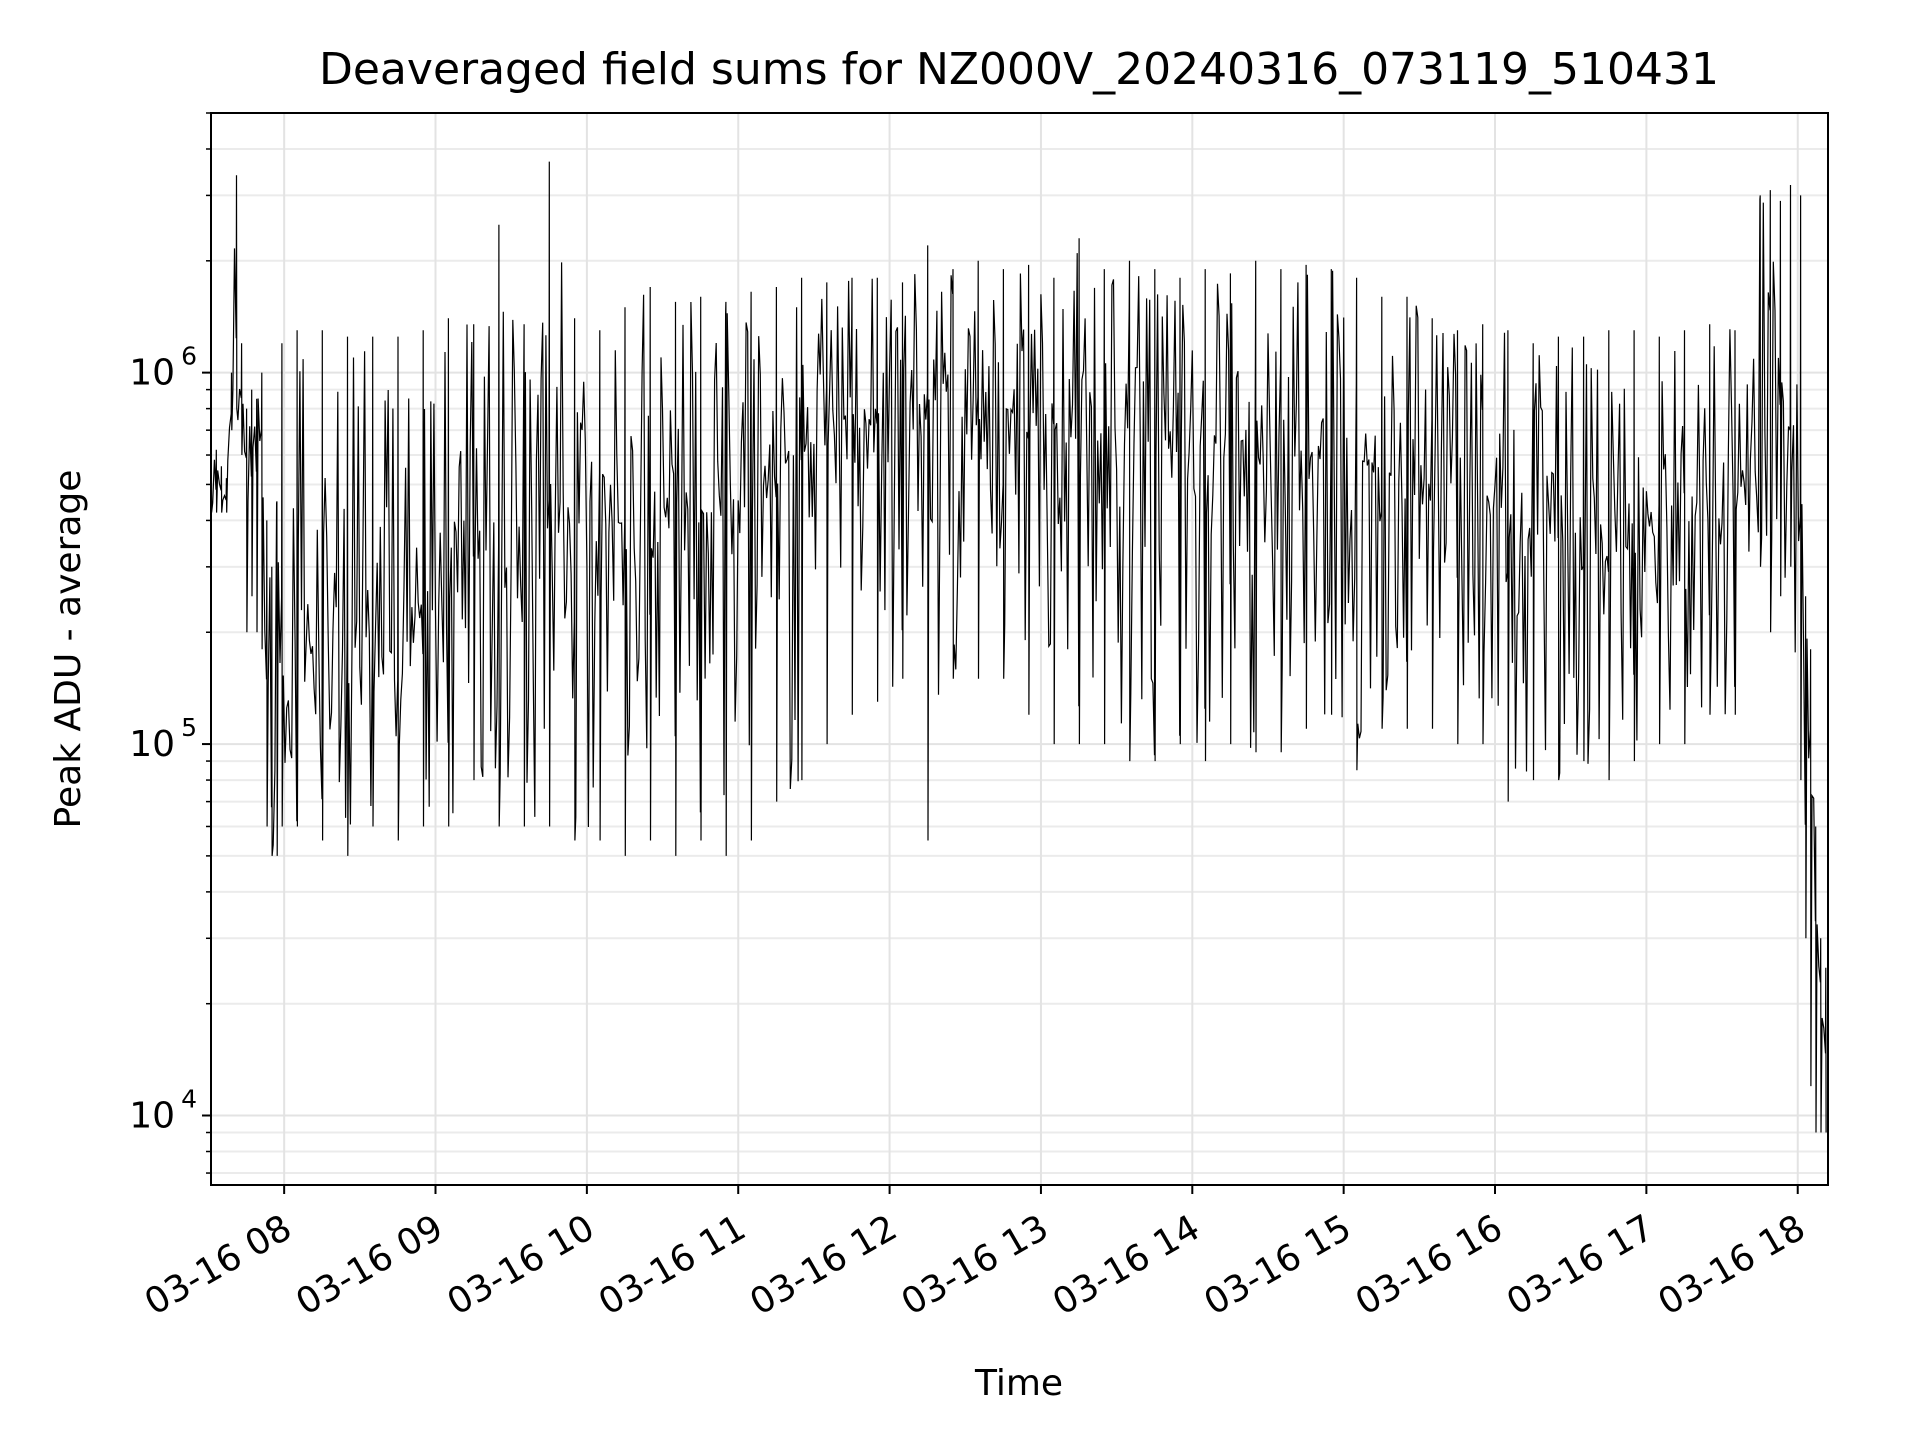  Describe the element at coordinates (189, 356) in the screenshot. I see `y-tick-label-exponent: 6` at that location.